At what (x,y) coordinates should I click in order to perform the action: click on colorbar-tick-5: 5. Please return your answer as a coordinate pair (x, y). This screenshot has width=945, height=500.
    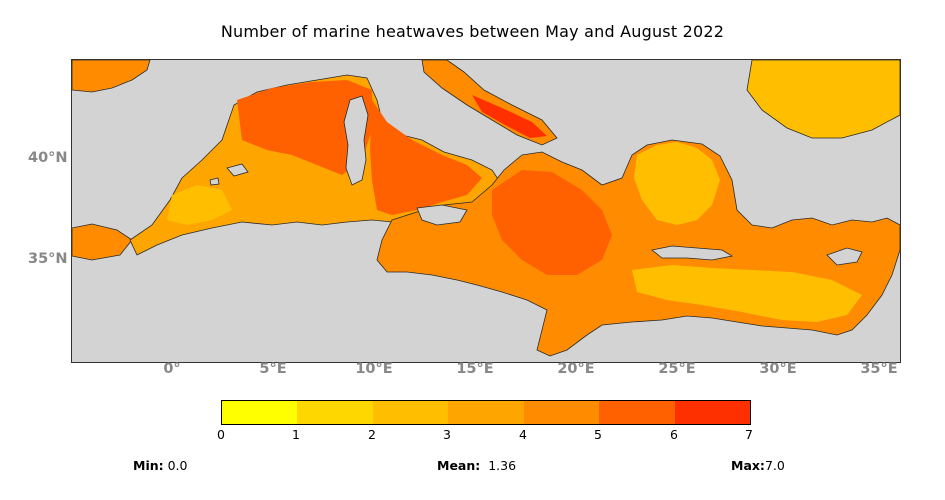
    Looking at the image, I should click on (598, 434).